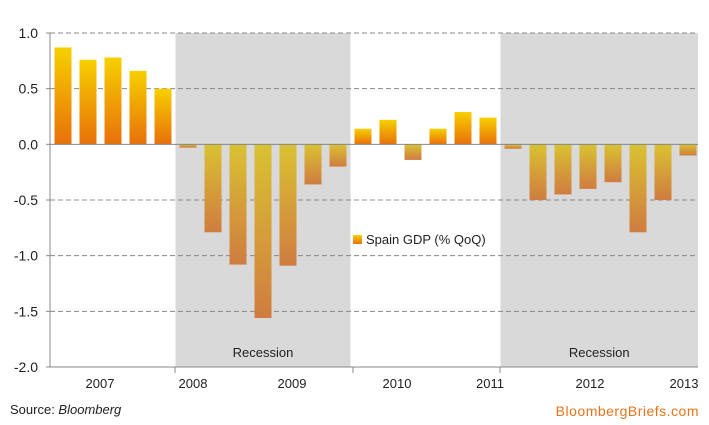 The image size is (709, 425). I want to click on legend: Spain GDP (% QoQ), so click(419, 239).